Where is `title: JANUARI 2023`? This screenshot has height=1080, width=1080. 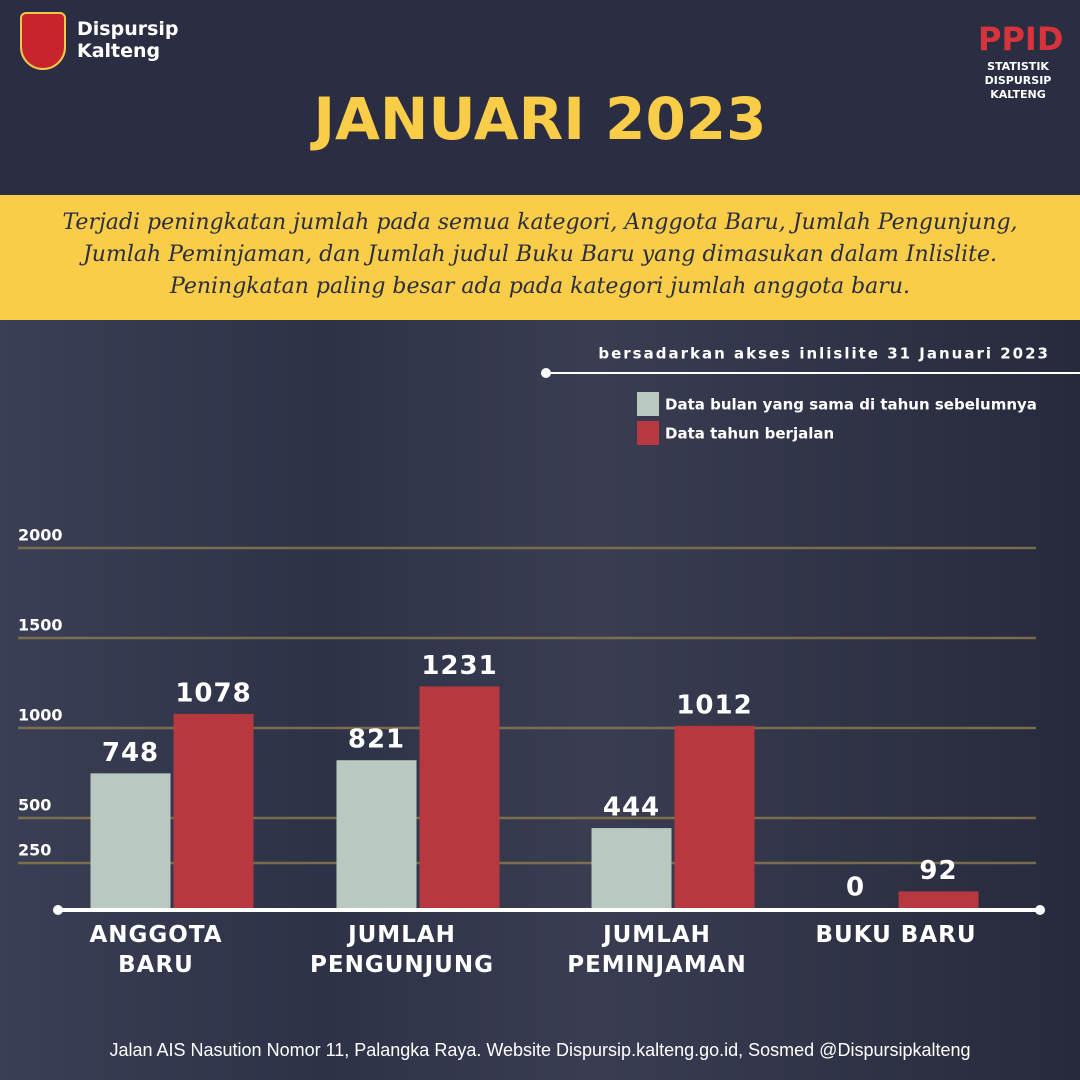 title: JANUARI 2023 is located at coordinates (540, 119).